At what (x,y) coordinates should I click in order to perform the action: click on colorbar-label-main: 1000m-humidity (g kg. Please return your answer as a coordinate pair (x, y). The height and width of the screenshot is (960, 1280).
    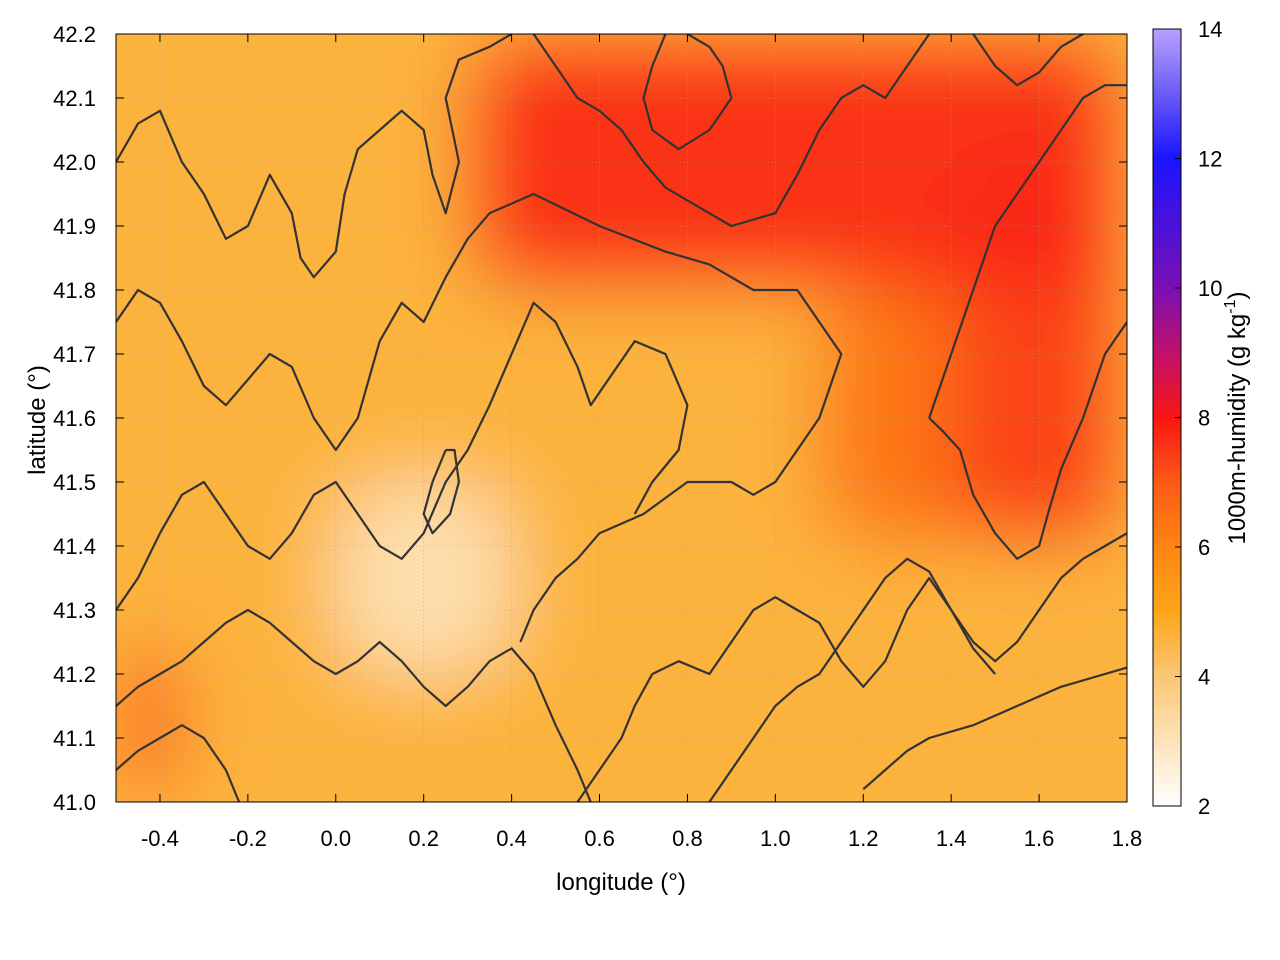
    Looking at the image, I should click on (1237, 429).